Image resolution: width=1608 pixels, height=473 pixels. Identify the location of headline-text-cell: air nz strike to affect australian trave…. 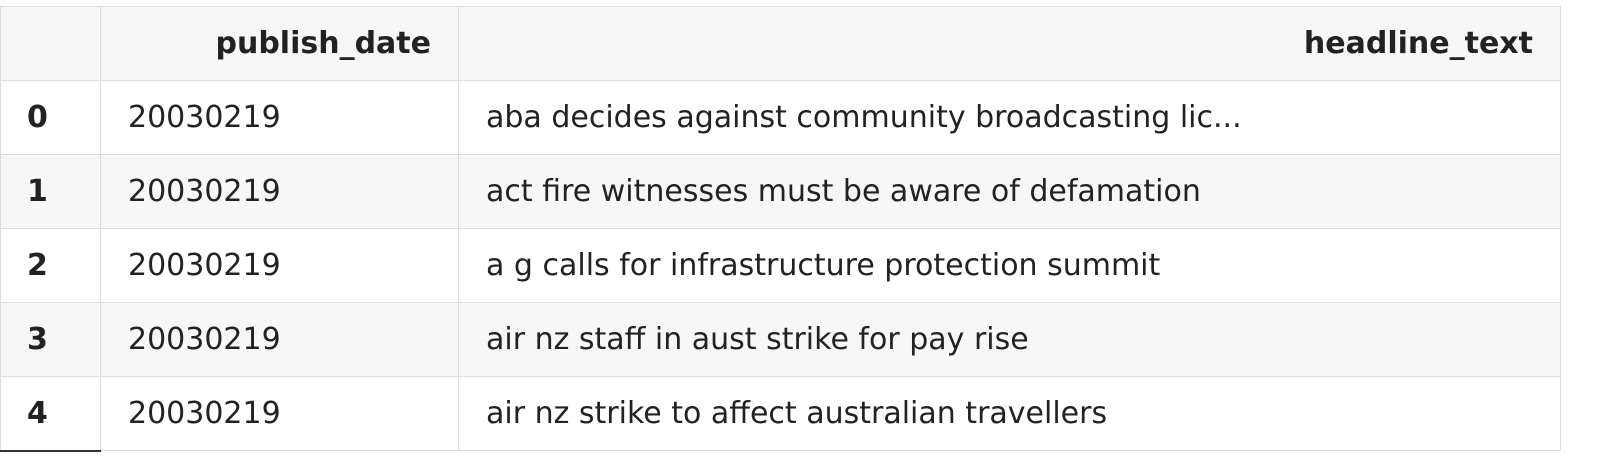
(1009, 413).